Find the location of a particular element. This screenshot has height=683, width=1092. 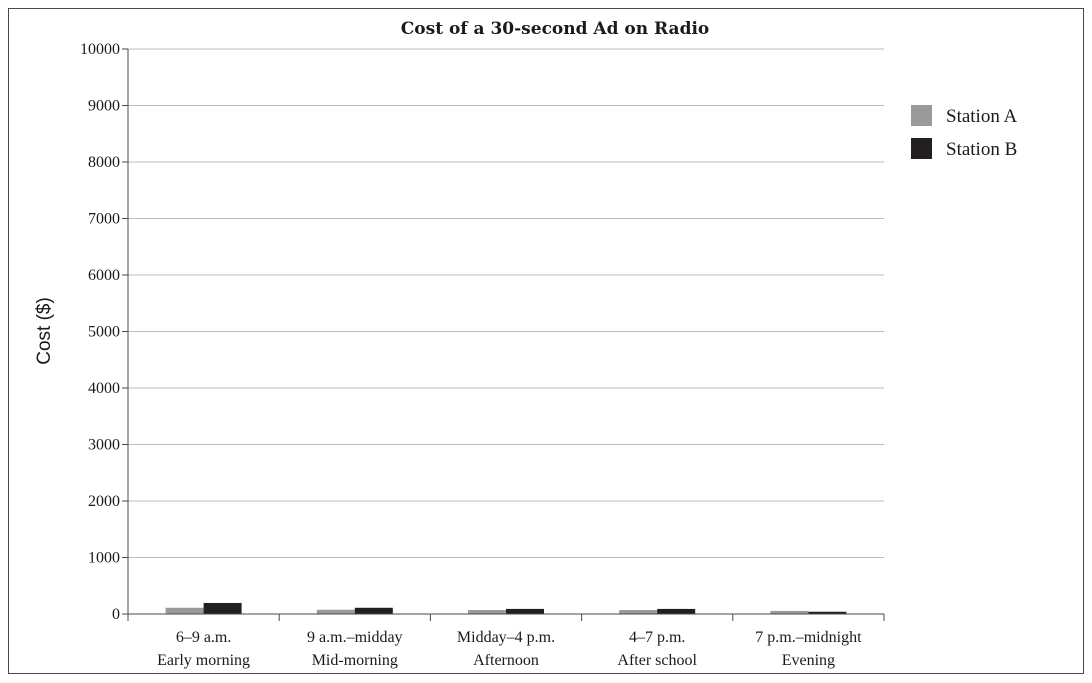

x-category-label: Midday–4 p.m. is located at coordinates (506, 637).